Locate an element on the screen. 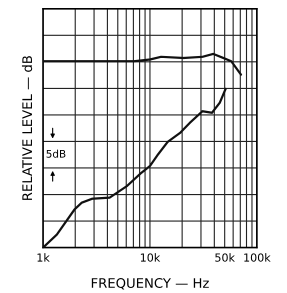 The image size is (287, 293). x-tick-label: 10k is located at coordinates (150, 257).